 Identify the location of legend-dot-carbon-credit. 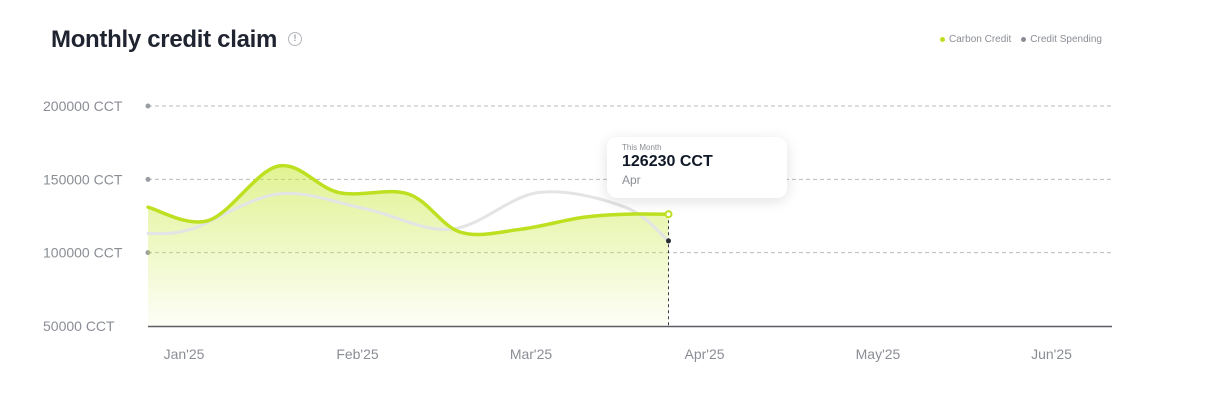
(943, 39).